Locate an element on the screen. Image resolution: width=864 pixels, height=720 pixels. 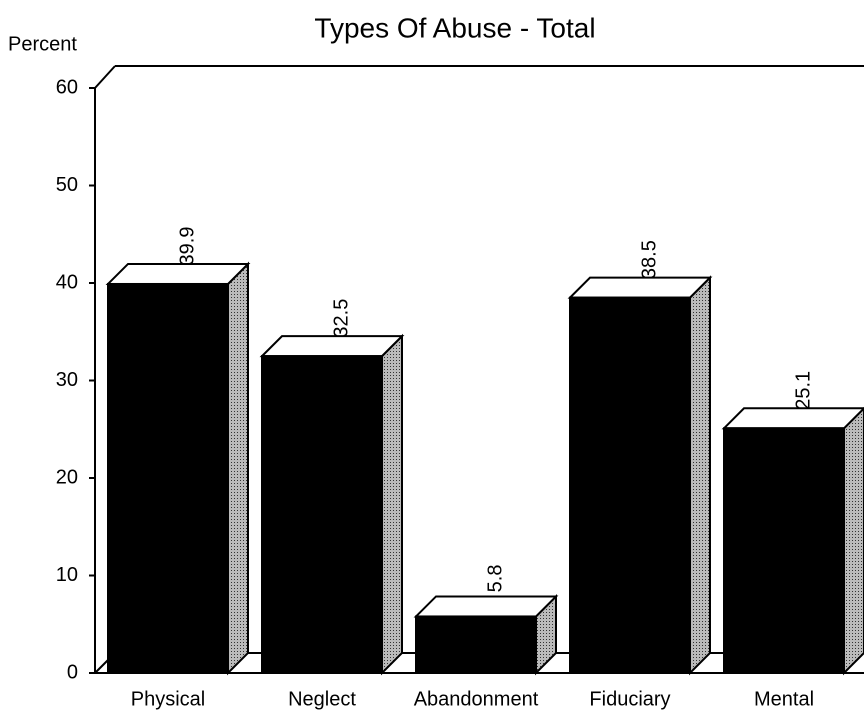
x-tick-label: Fiduciary is located at coordinates (629, 699).